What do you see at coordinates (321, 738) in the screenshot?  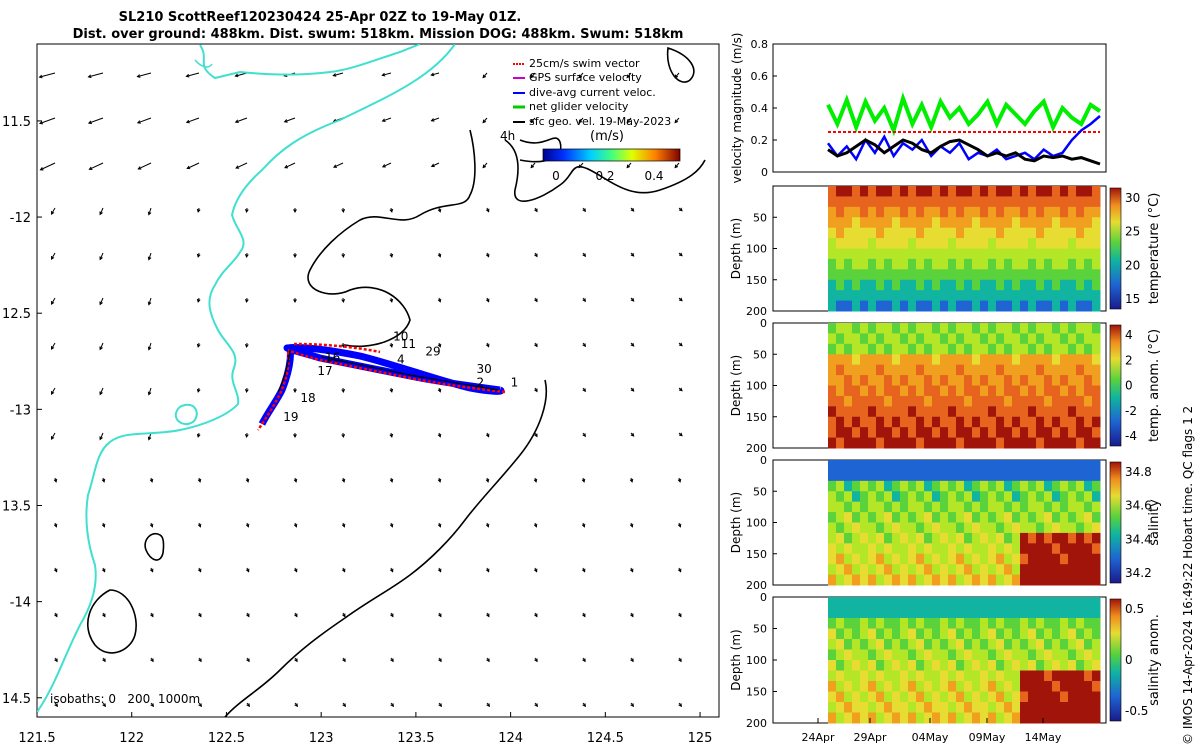 I see `map-x-tick-label: 123` at bounding box center [321, 738].